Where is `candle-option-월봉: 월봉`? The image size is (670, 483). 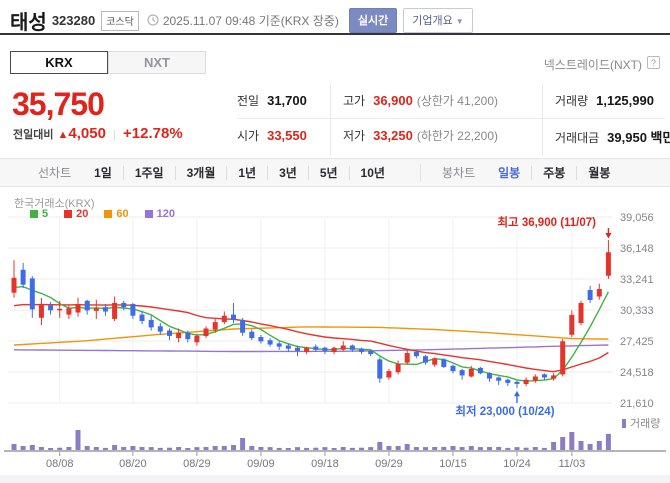 candle-option-월봉: 월봉 is located at coordinates (599, 173).